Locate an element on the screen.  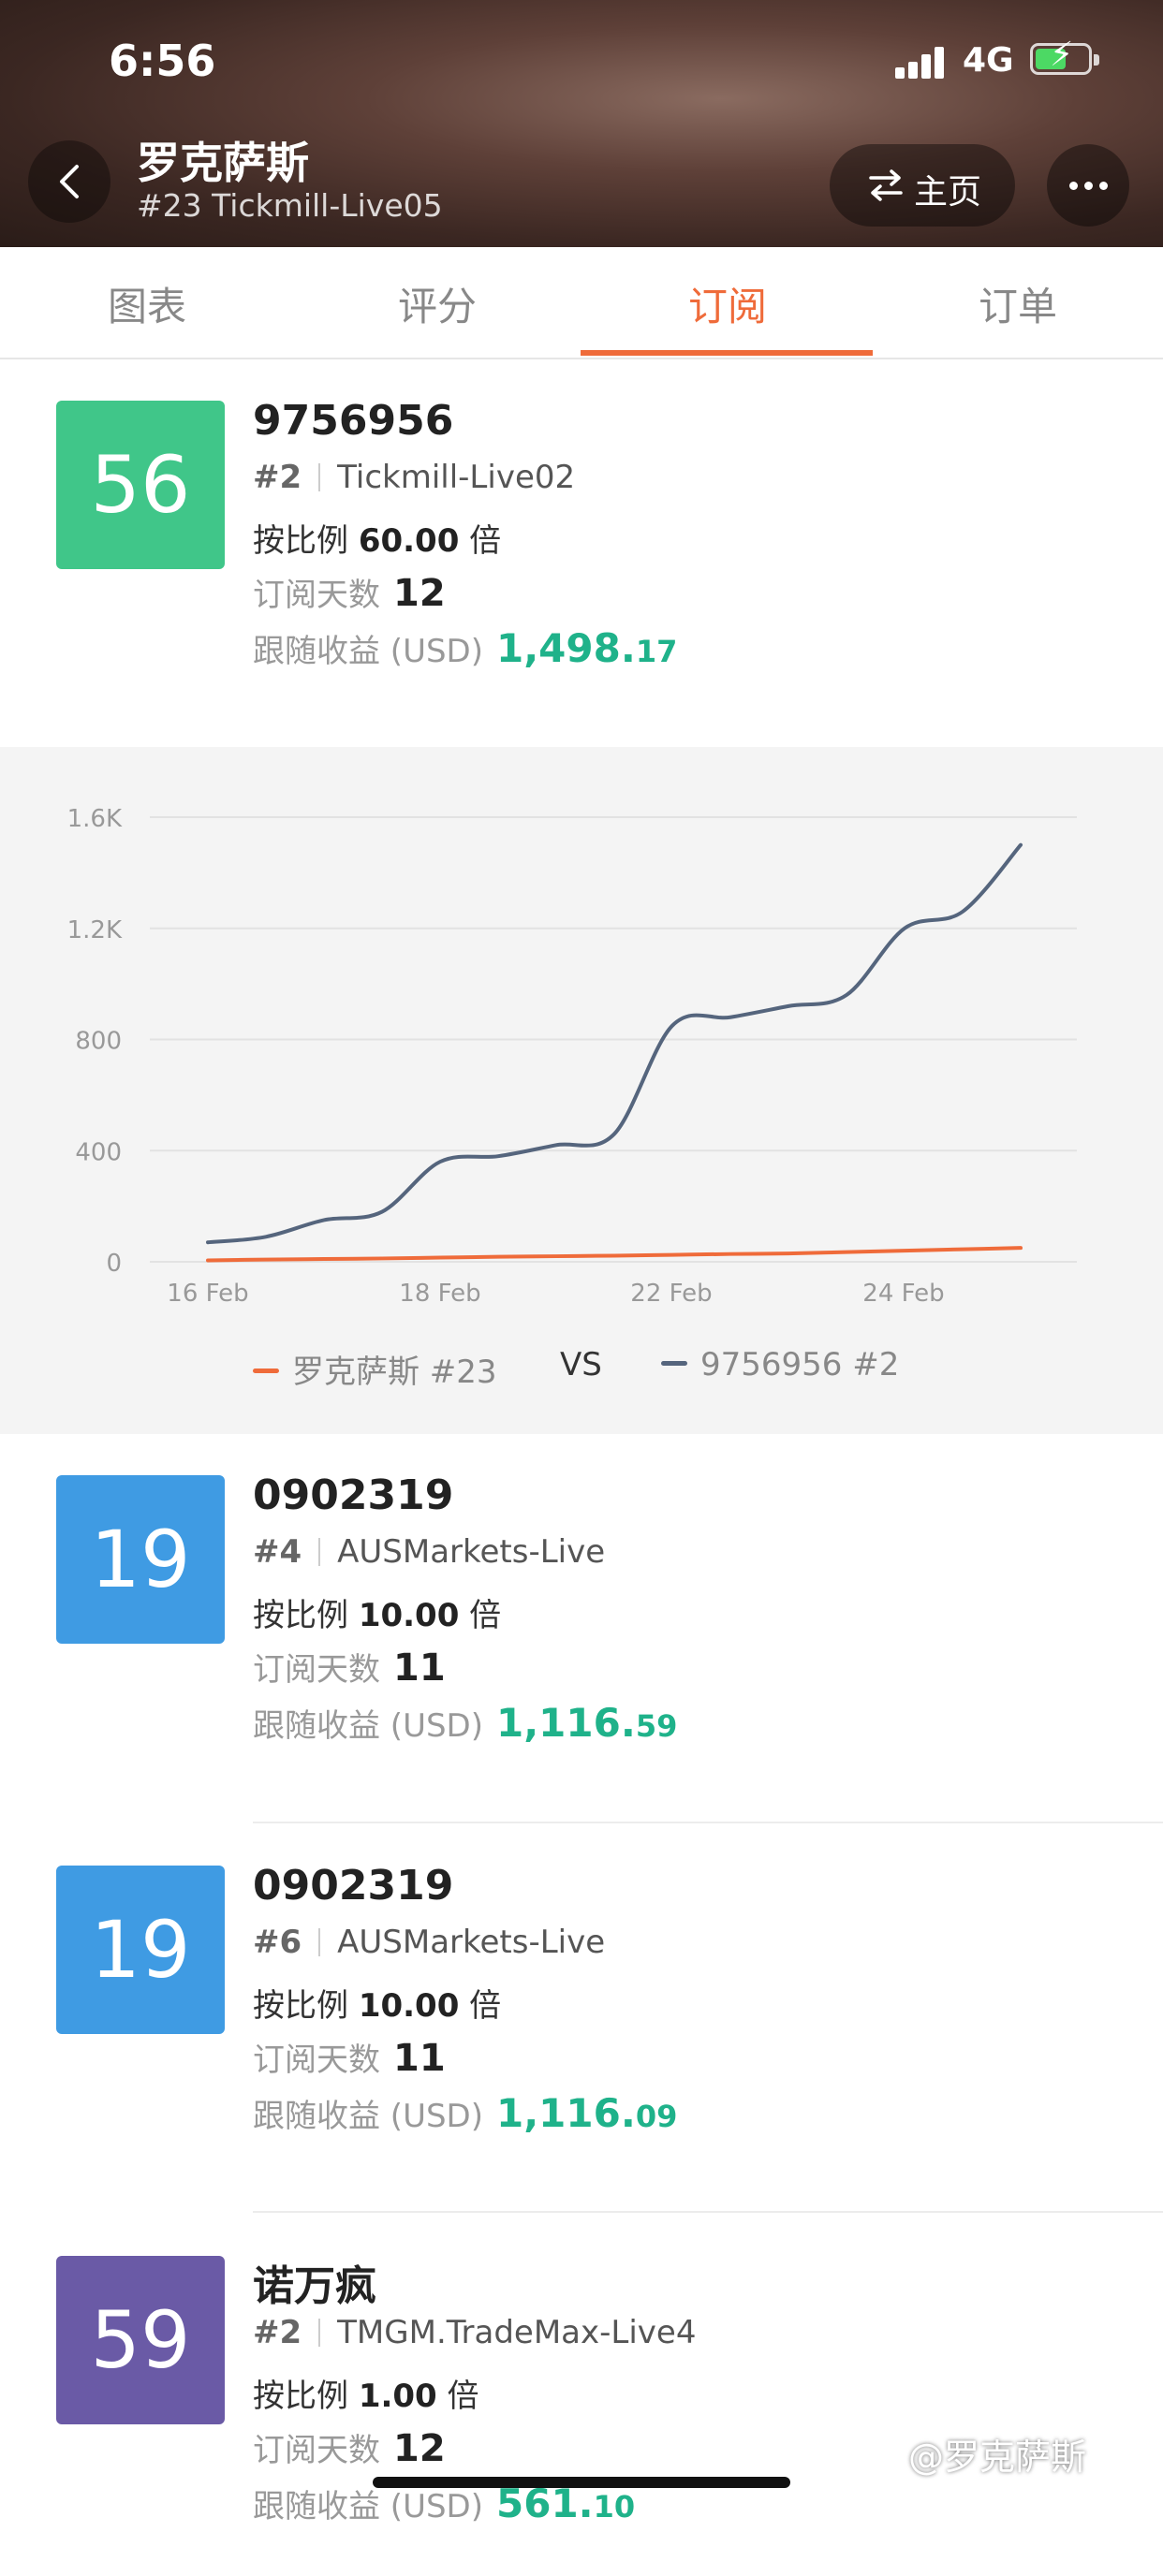
signal-rank: #6 AUSMarkets-Live is located at coordinates (429, 1943).